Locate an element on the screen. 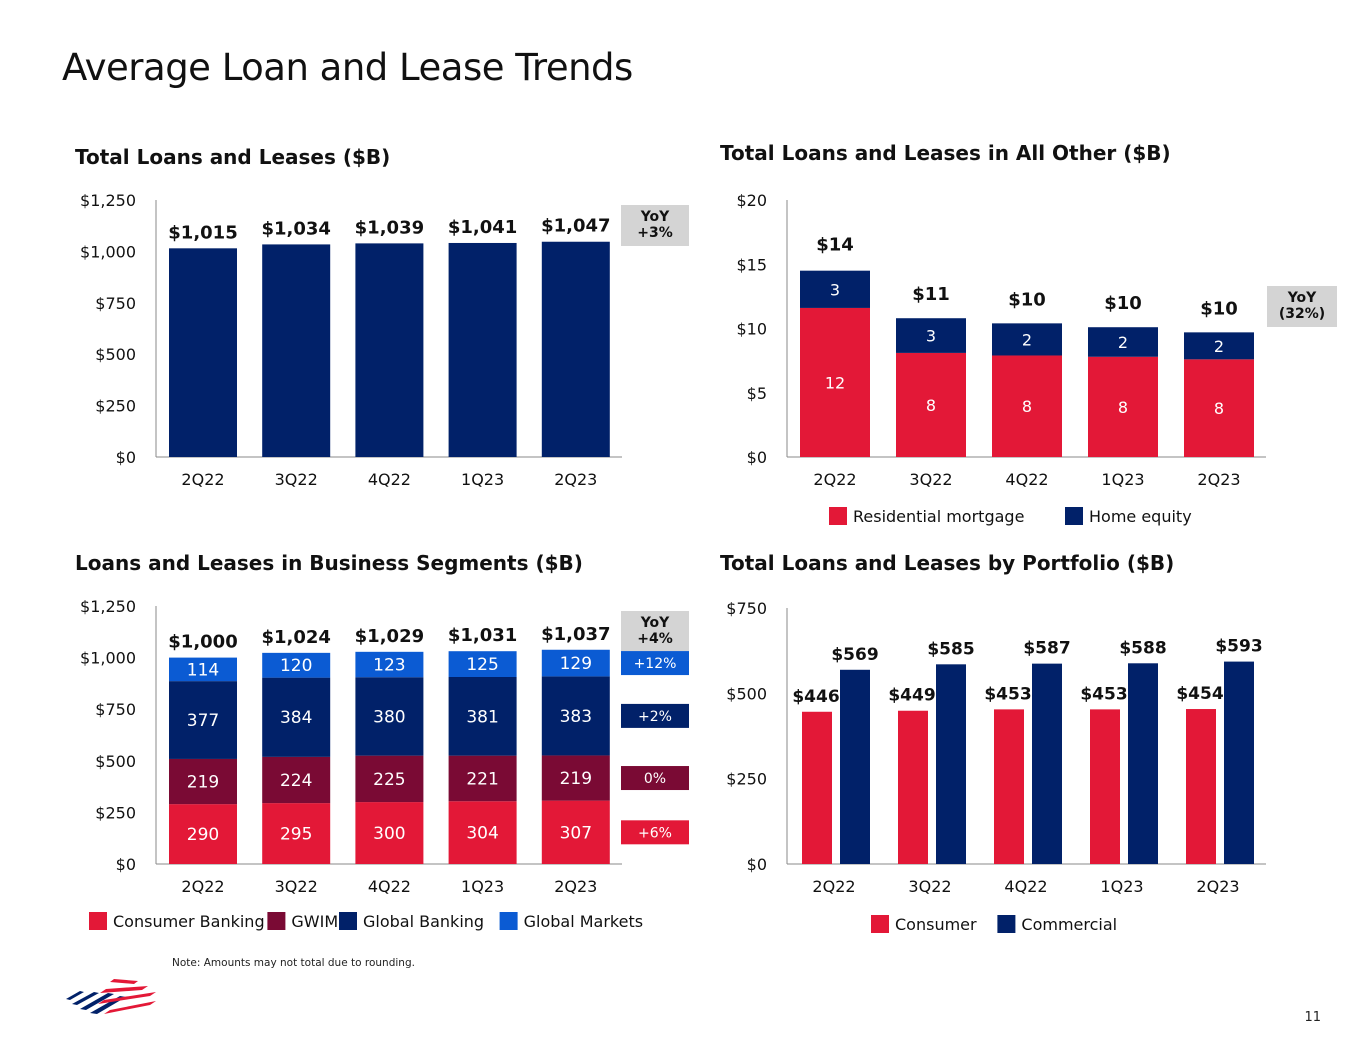  portfolio-xtick-label: 2Q22 is located at coordinates (833, 886).